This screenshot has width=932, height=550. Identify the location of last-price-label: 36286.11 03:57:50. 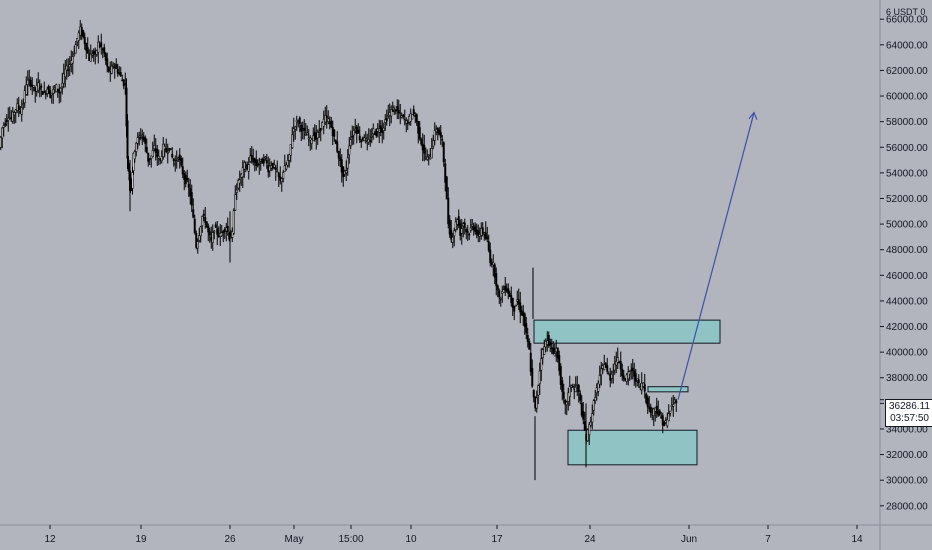
(908, 413).